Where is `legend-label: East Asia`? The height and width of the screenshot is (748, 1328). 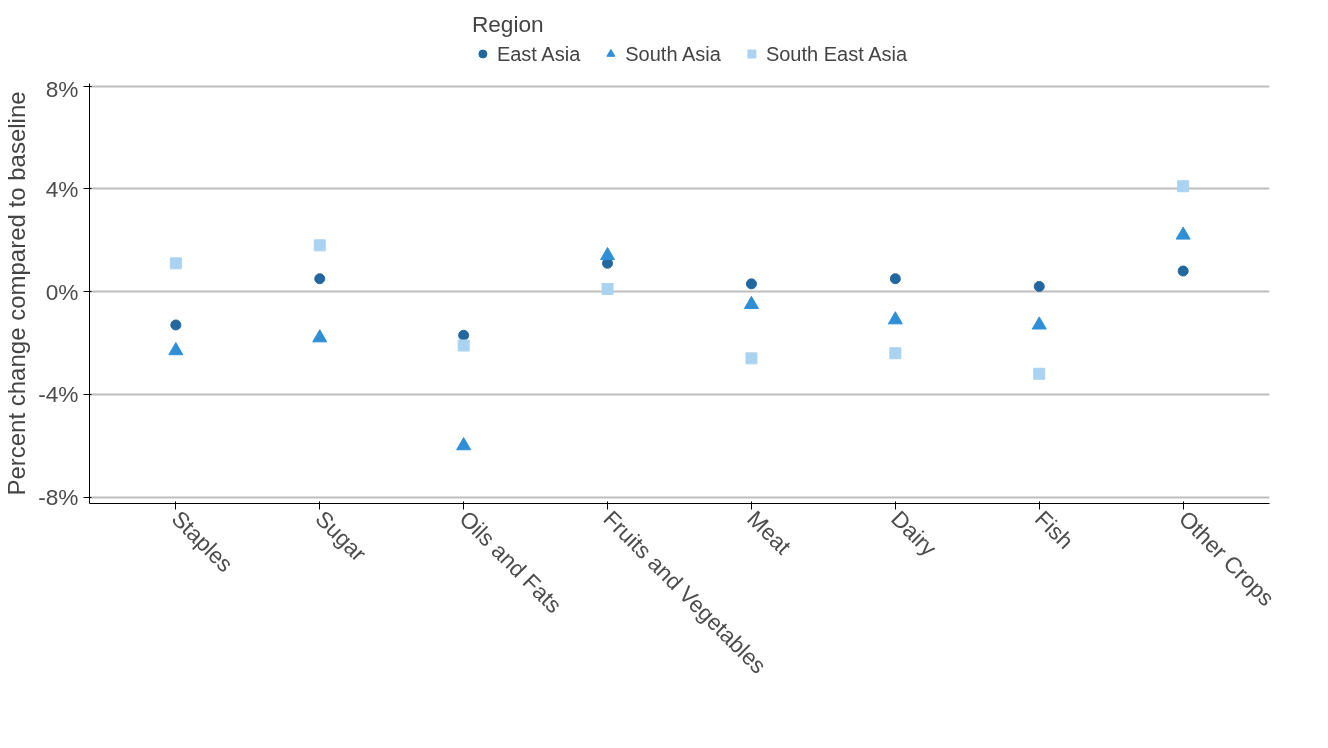
legend-label: East Asia is located at coordinates (538, 53).